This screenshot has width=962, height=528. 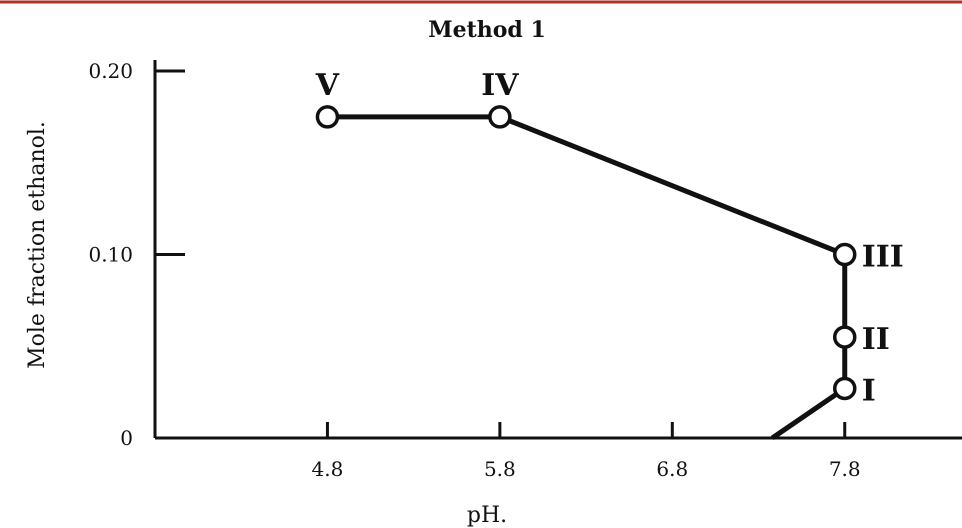 I want to click on chart-title: Method 1, so click(x=487, y=30).